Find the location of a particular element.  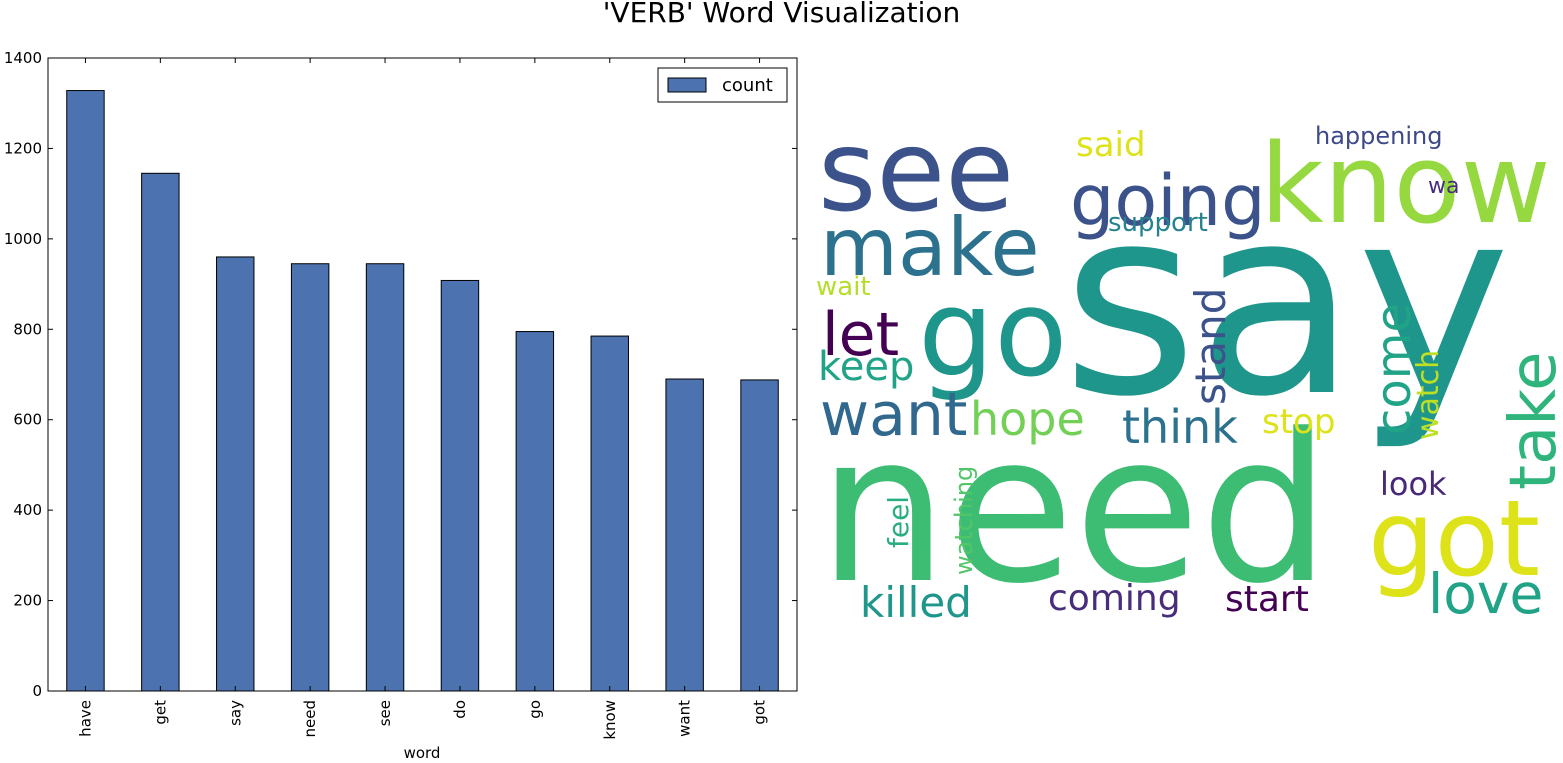

cloud-word-got: got is located at coordinates (1454, 539).